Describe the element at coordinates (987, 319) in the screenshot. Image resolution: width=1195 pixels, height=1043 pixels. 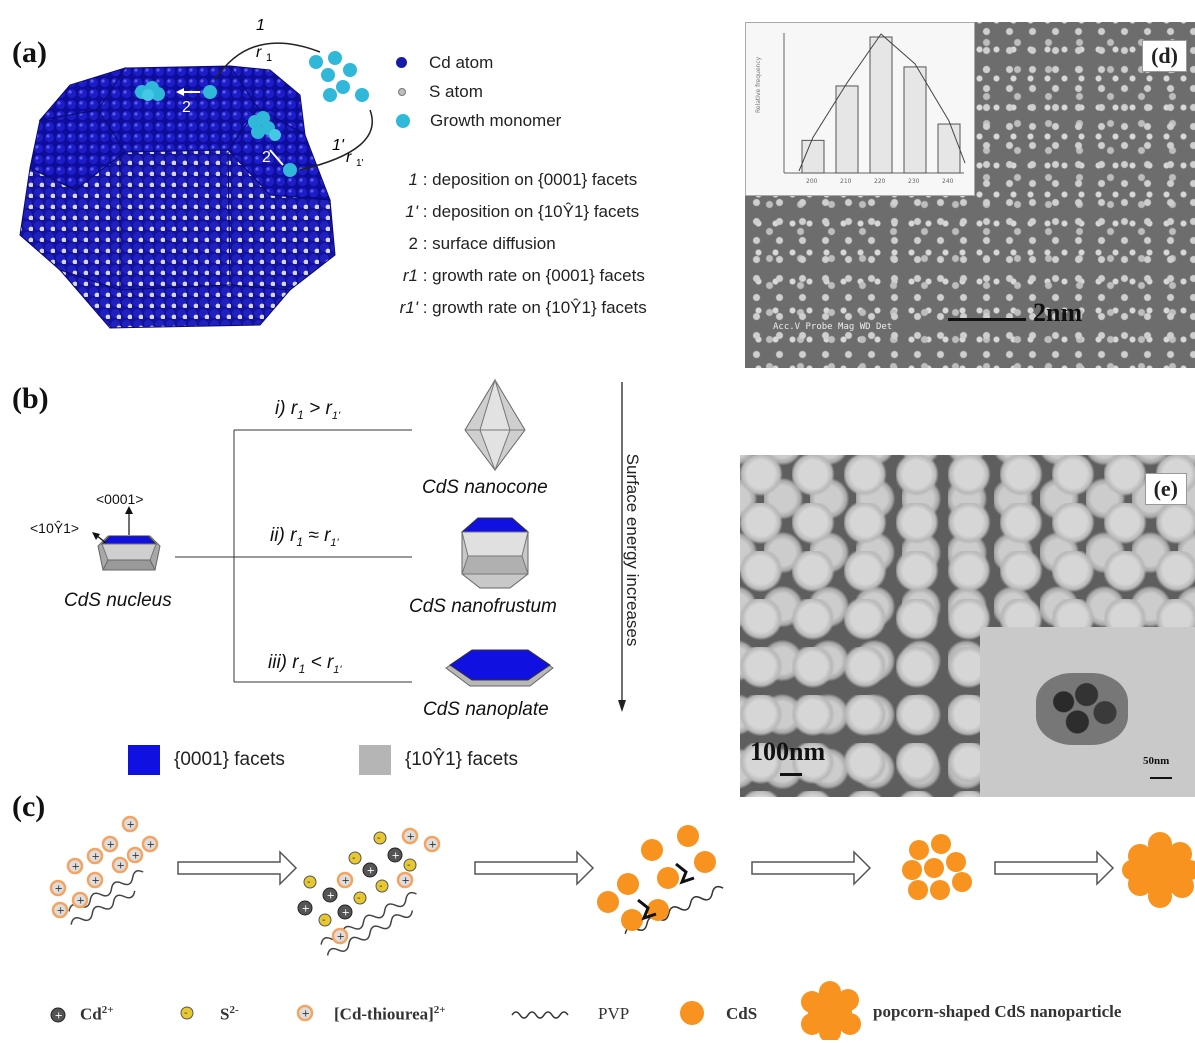
I see `scale-bar-d` at that location.